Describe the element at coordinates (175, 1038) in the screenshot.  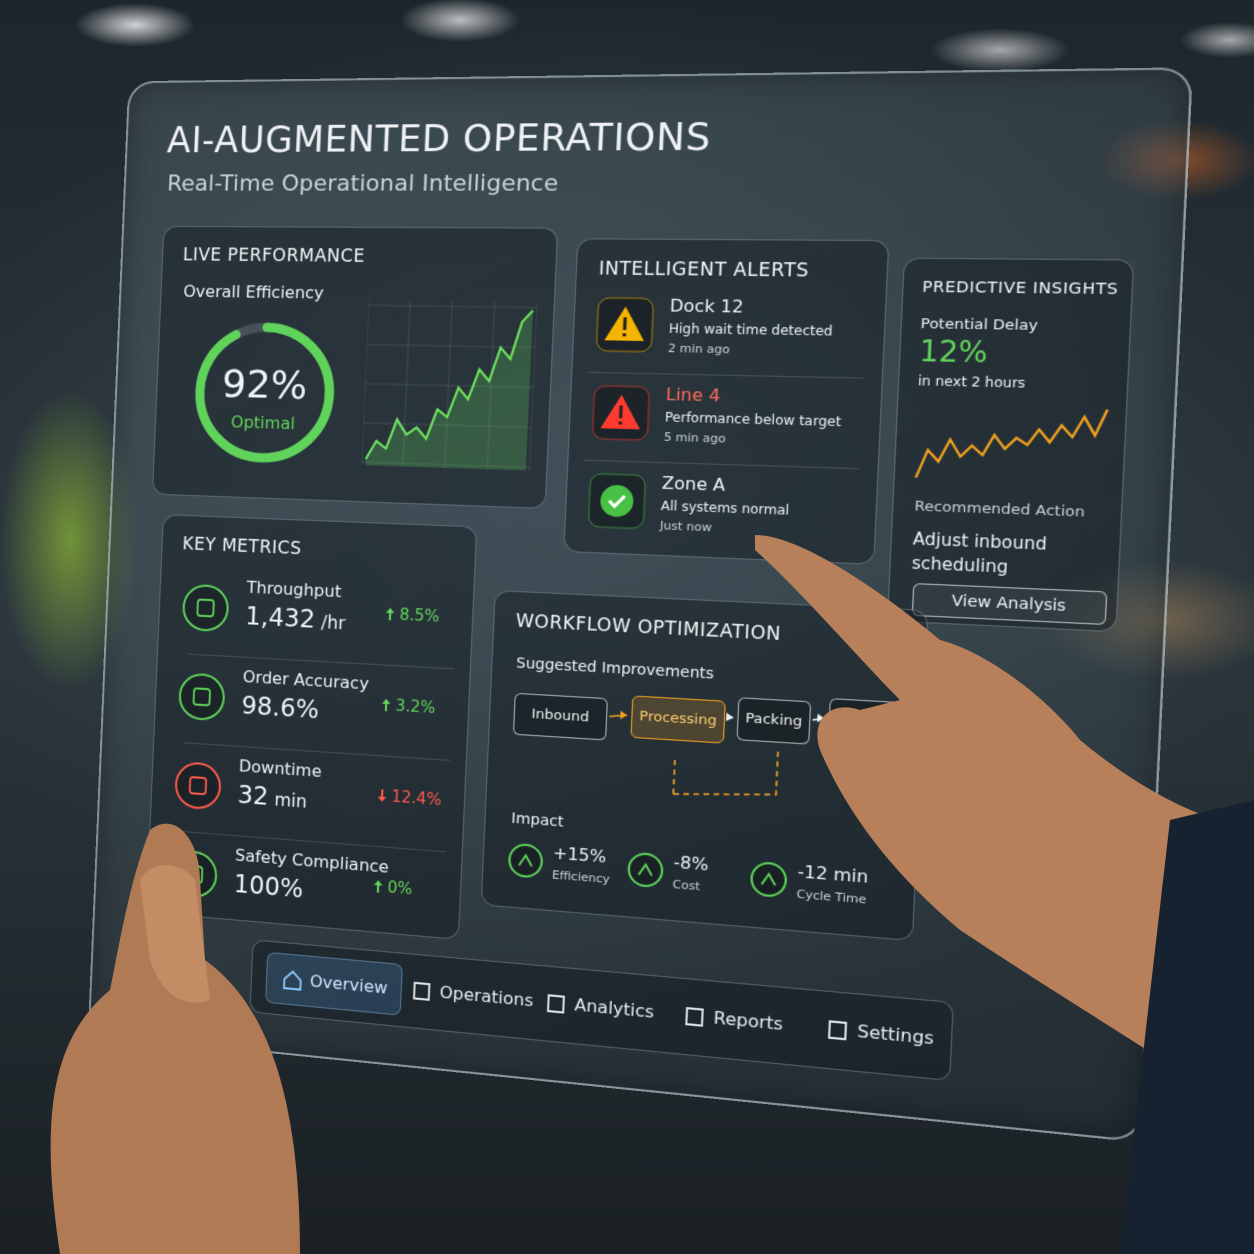
I see `left-hand` at that location.